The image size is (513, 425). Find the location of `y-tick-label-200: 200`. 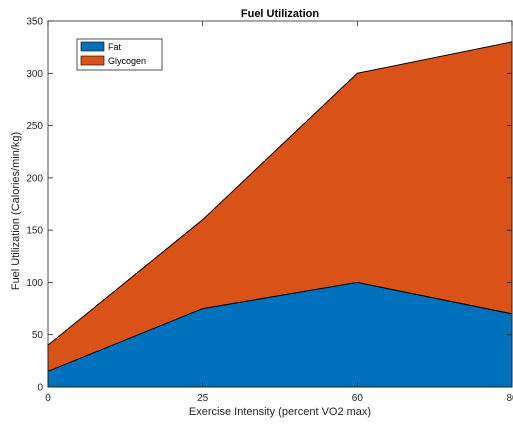

y-tick-label-200: 200 is located at coordinates (34, 178).